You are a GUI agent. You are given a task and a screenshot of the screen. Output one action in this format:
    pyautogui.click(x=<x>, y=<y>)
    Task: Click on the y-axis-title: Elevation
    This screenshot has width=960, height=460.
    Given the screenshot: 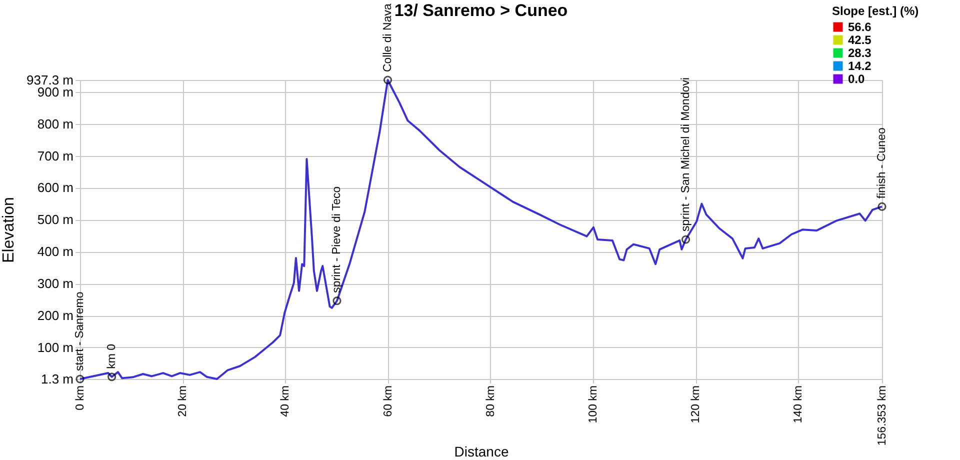 What is the action you would take?
    pyautogui.click(x=9, y=230)
    